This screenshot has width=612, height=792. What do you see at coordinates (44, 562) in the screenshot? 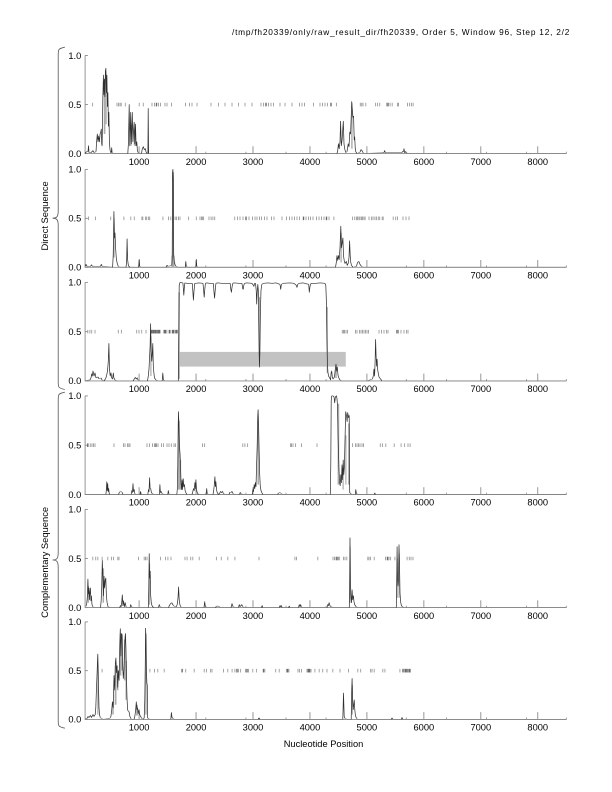
I see `svg-text: Complementary Sequence` at bounding box center [44, 562].